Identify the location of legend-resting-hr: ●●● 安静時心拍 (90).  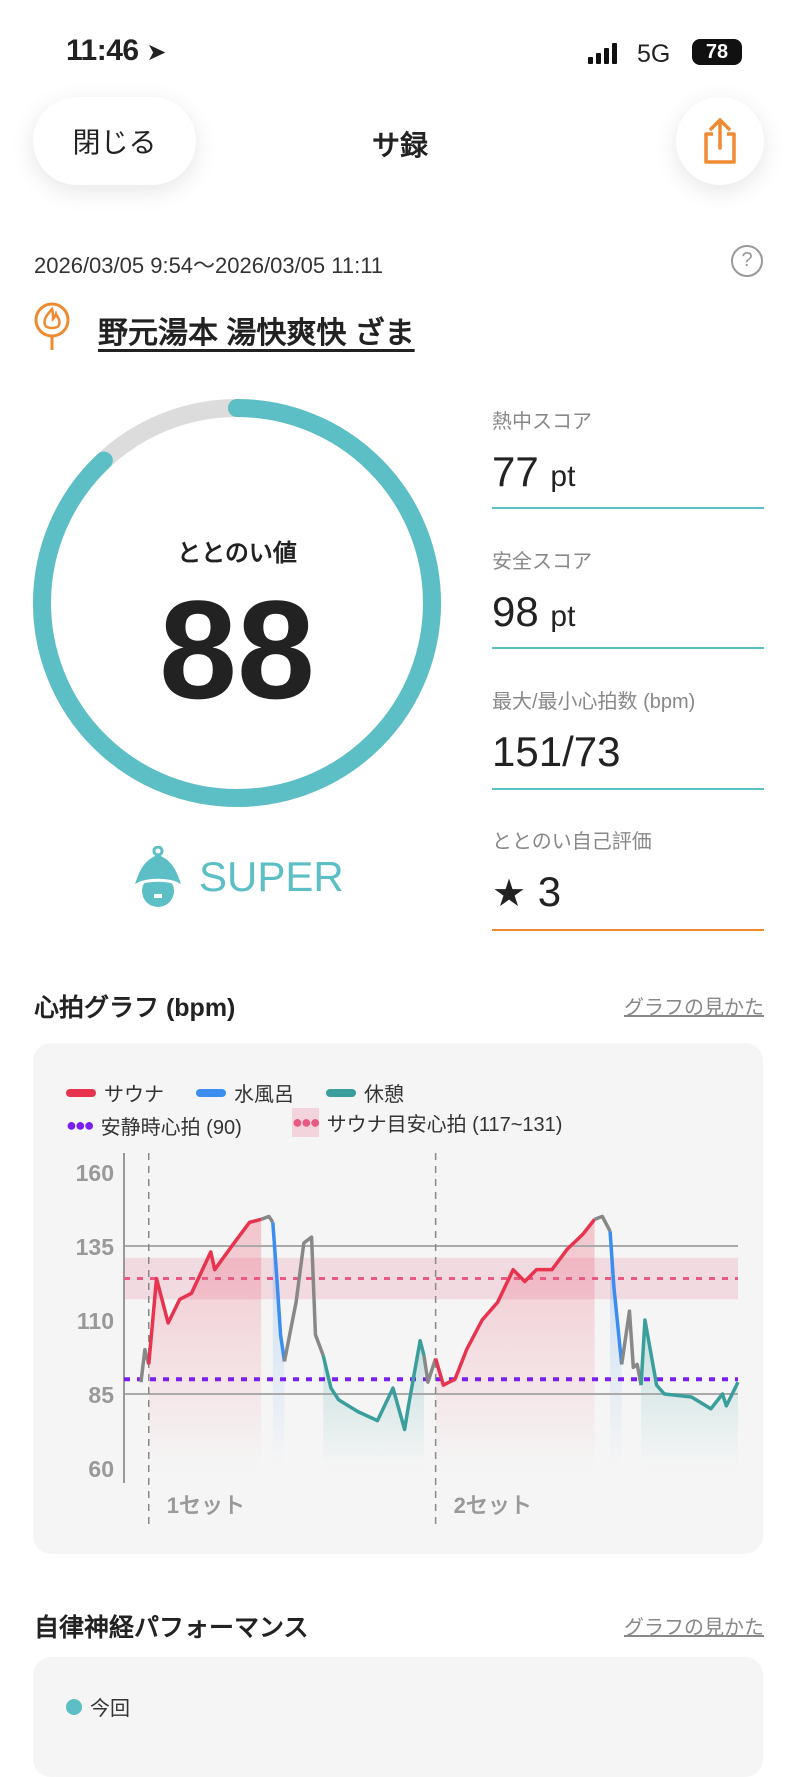
(154, 1127).